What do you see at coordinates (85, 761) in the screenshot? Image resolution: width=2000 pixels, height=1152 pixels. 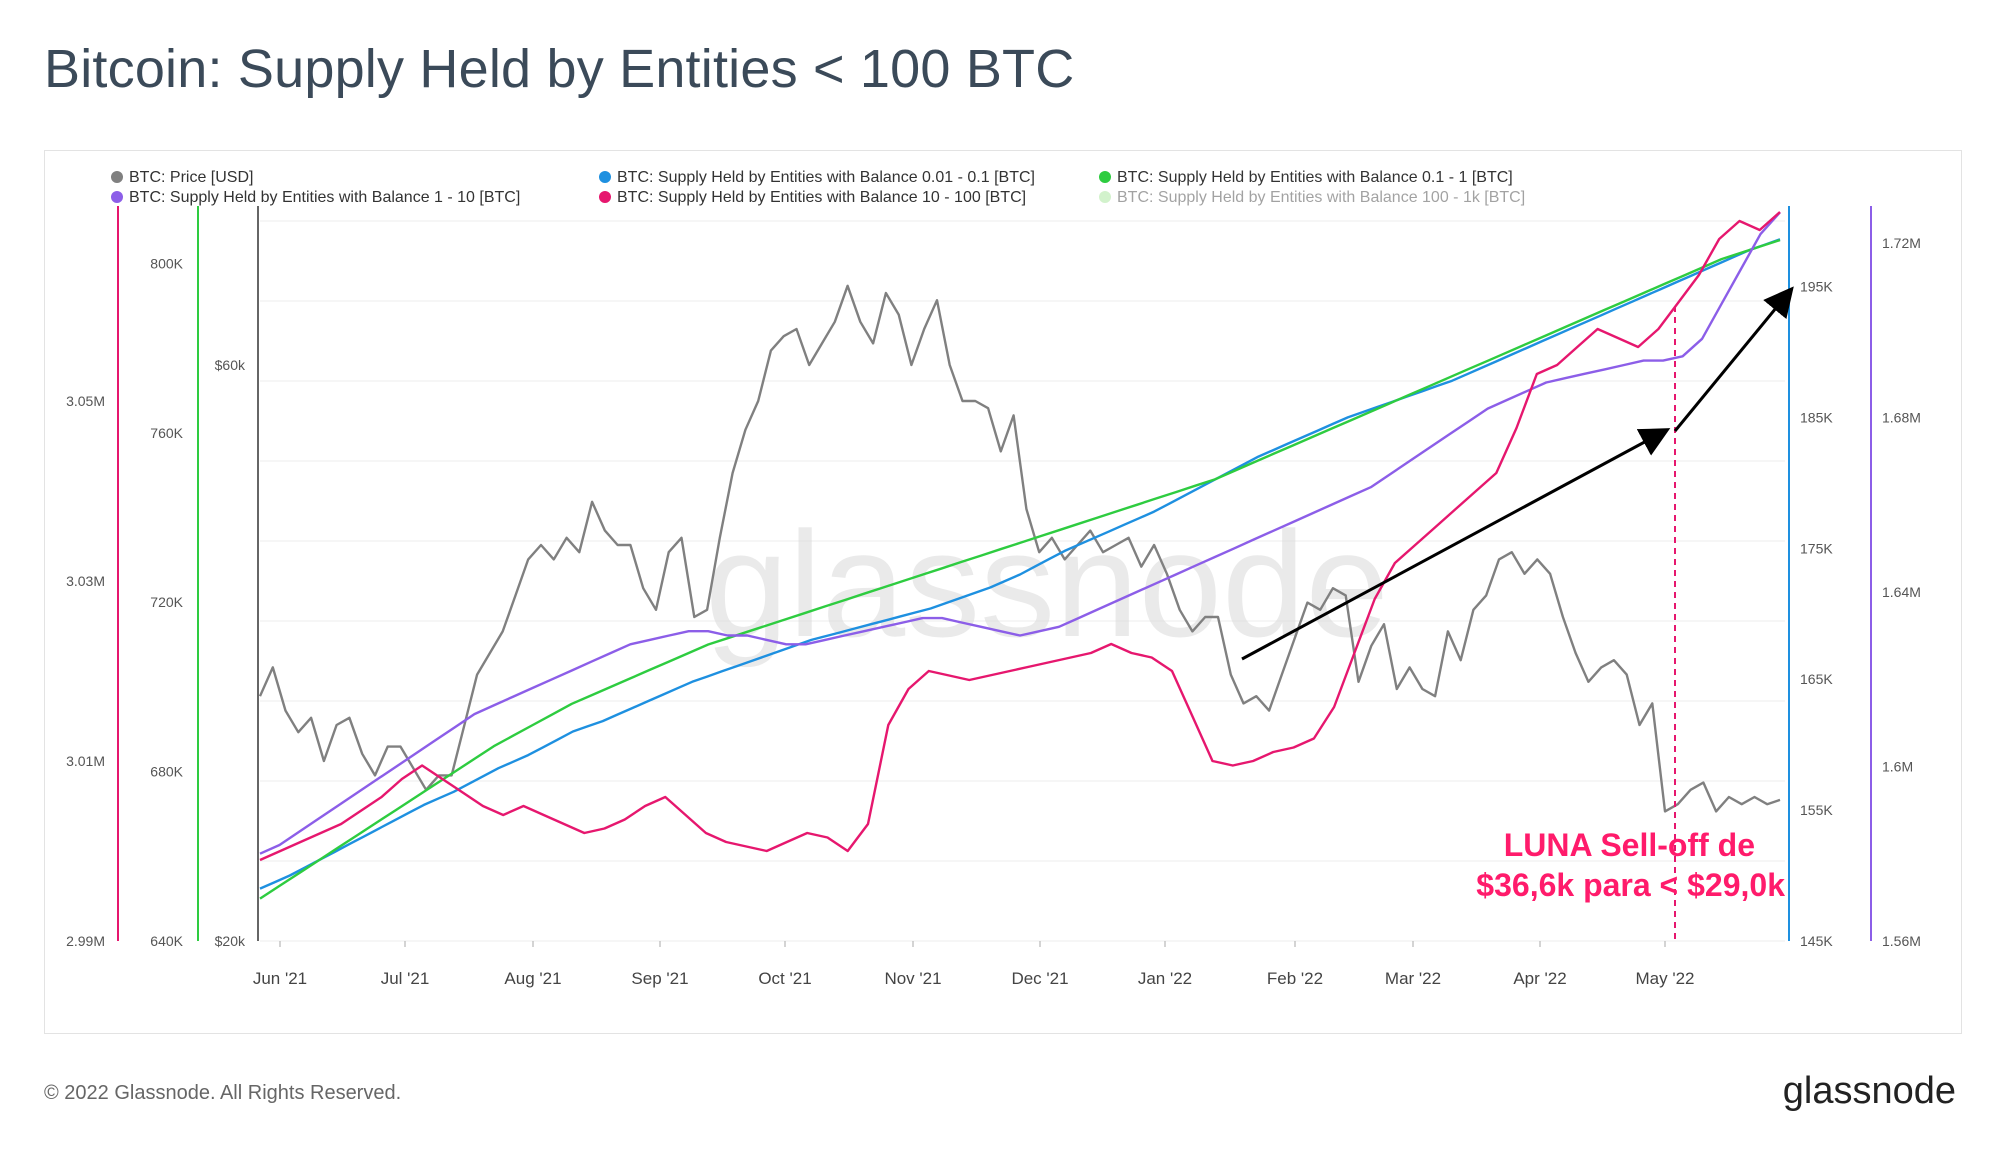 I see `axis-tick-s10_100: 3.01M` at bounding box center [85, 761].